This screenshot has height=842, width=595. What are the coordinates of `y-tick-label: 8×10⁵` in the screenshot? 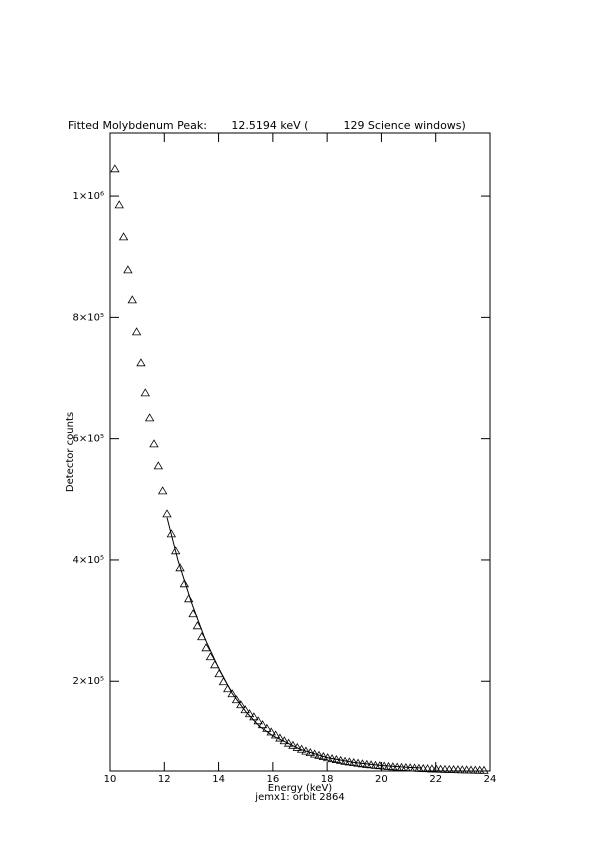 It's located at (88, 317).